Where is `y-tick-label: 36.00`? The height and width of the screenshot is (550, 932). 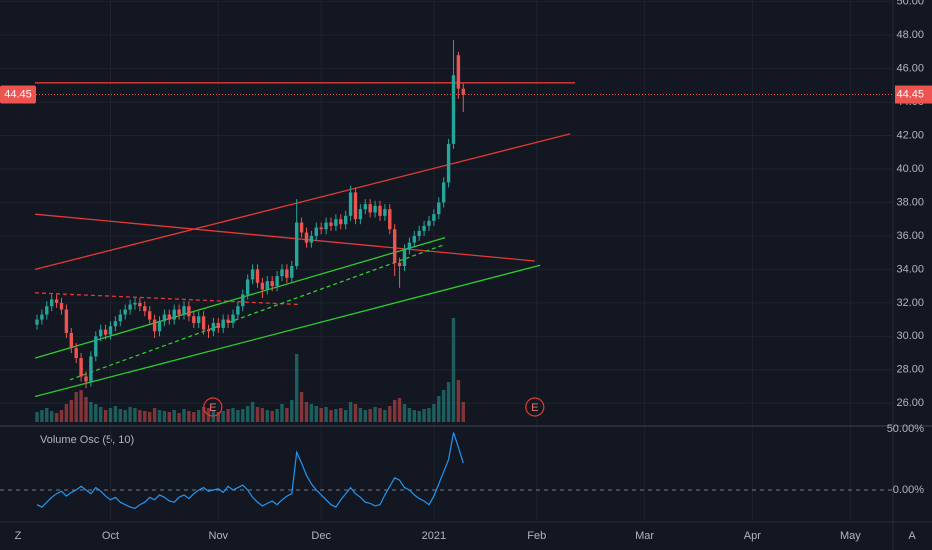
y-tick-label: 36.00 is located at coordinates (910, 236).